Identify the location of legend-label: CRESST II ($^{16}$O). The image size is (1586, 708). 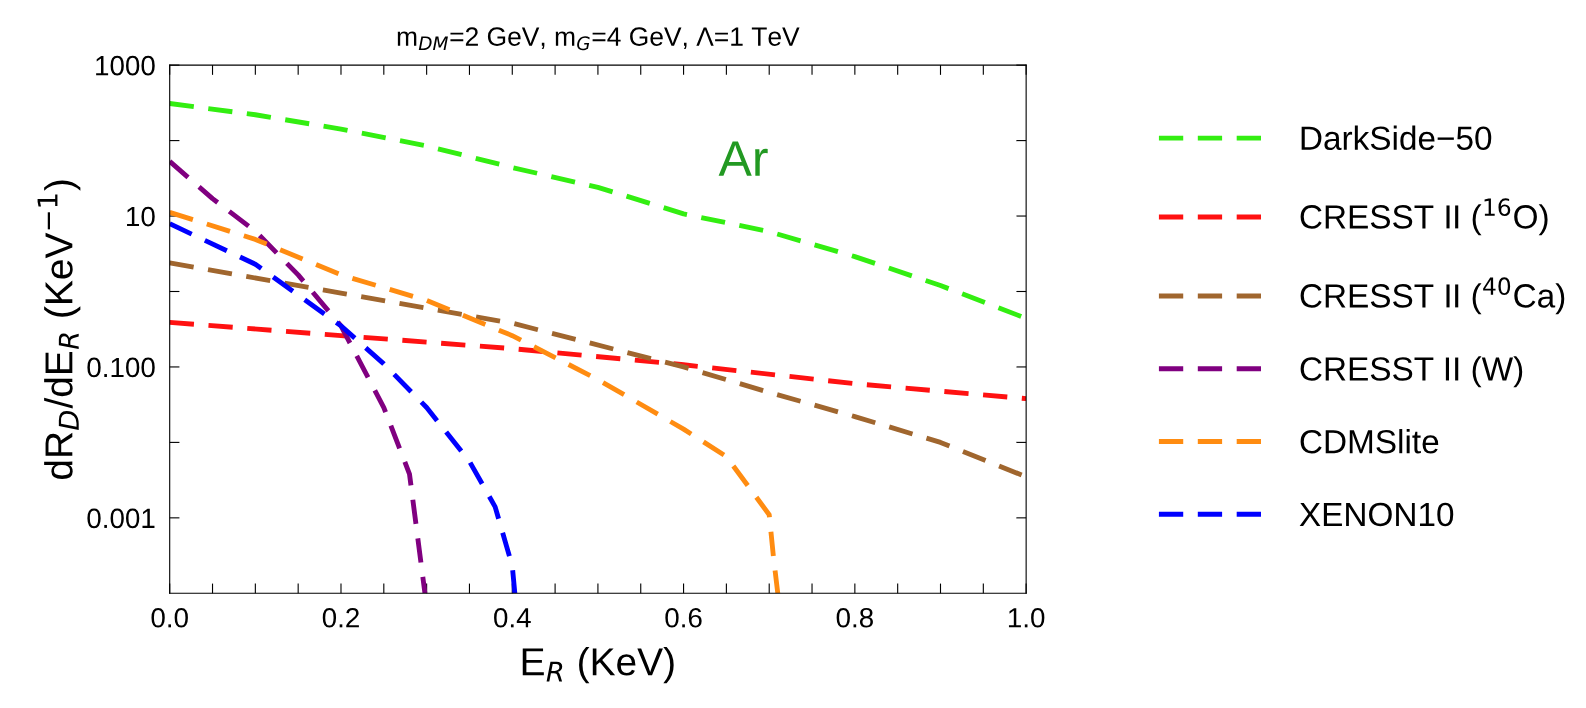
(1424, 217).